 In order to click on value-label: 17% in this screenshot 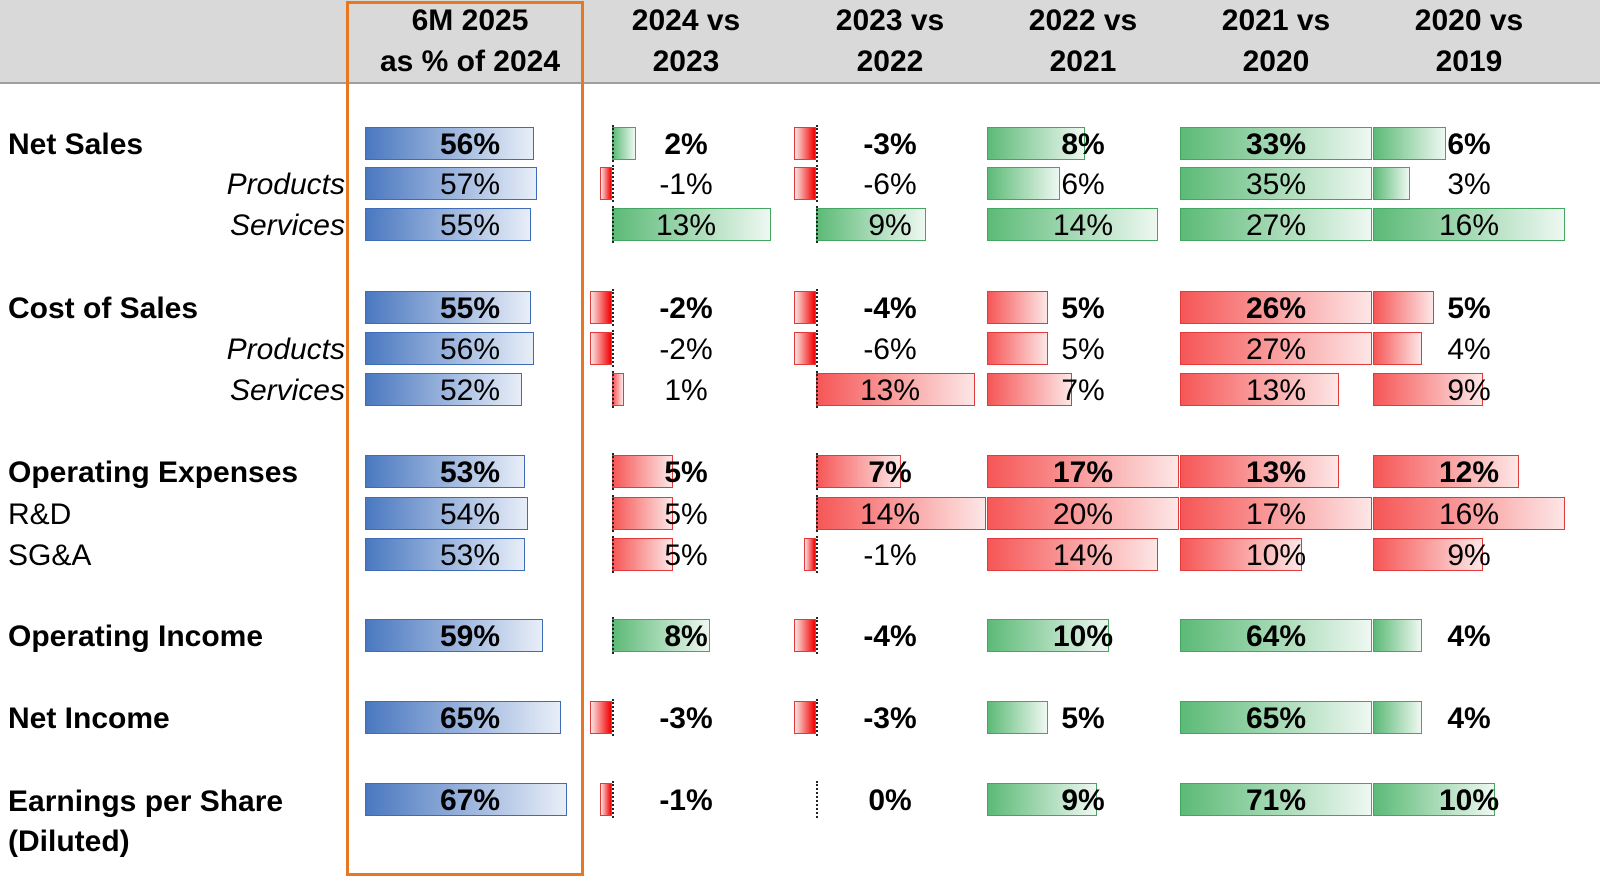, I will do `click(1083, 472)`.